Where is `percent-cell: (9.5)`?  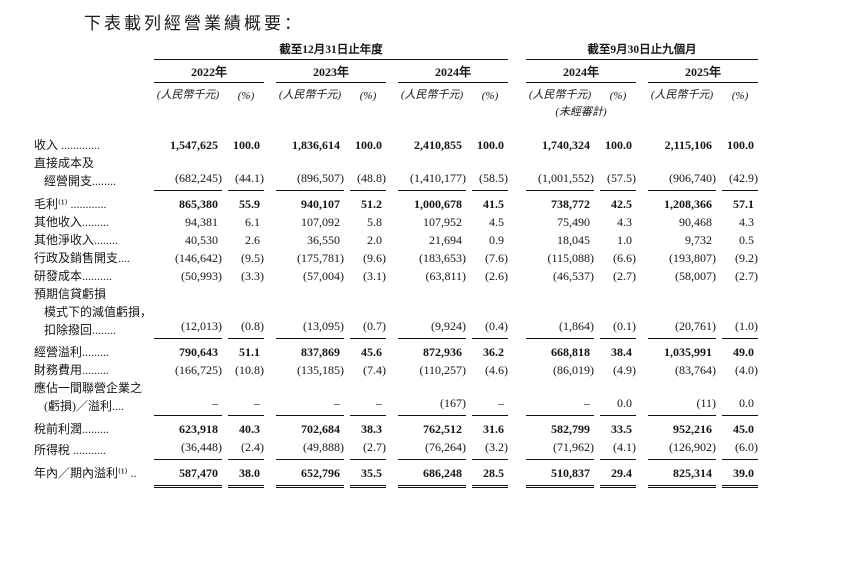 percent-cell: (9.5) is located at coordinates (252, 257).